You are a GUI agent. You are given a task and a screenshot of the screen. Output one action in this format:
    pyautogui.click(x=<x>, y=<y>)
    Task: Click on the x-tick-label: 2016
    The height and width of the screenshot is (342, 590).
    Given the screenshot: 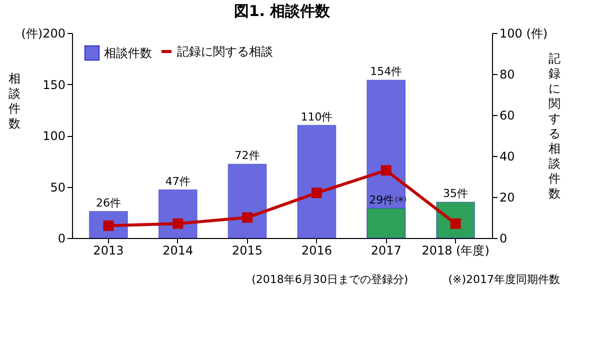 What is the action you would take?
    pyautogui.click(x=316, y=251)
    